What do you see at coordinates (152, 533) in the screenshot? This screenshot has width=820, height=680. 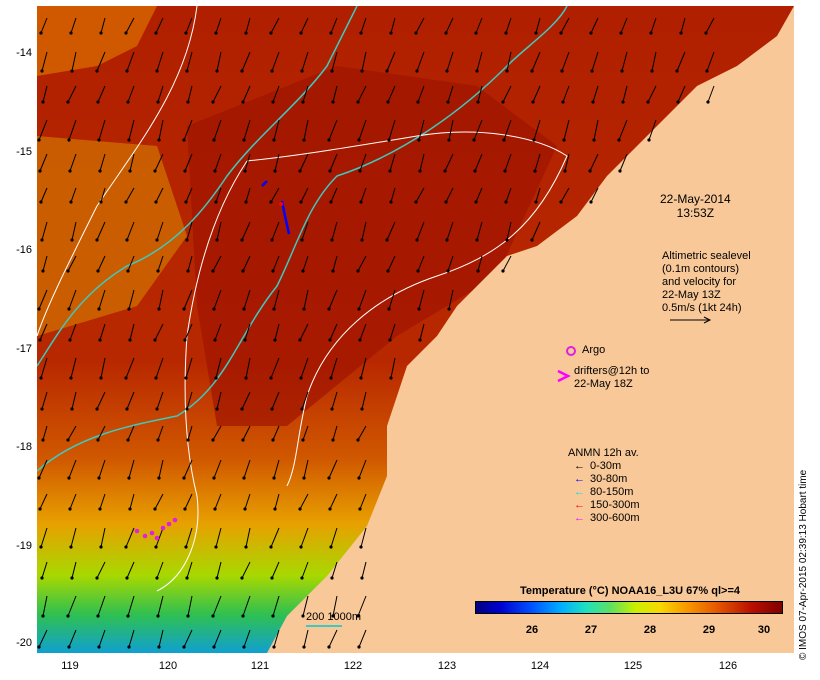 I see `argo-float` at bounding box center [152, 533].